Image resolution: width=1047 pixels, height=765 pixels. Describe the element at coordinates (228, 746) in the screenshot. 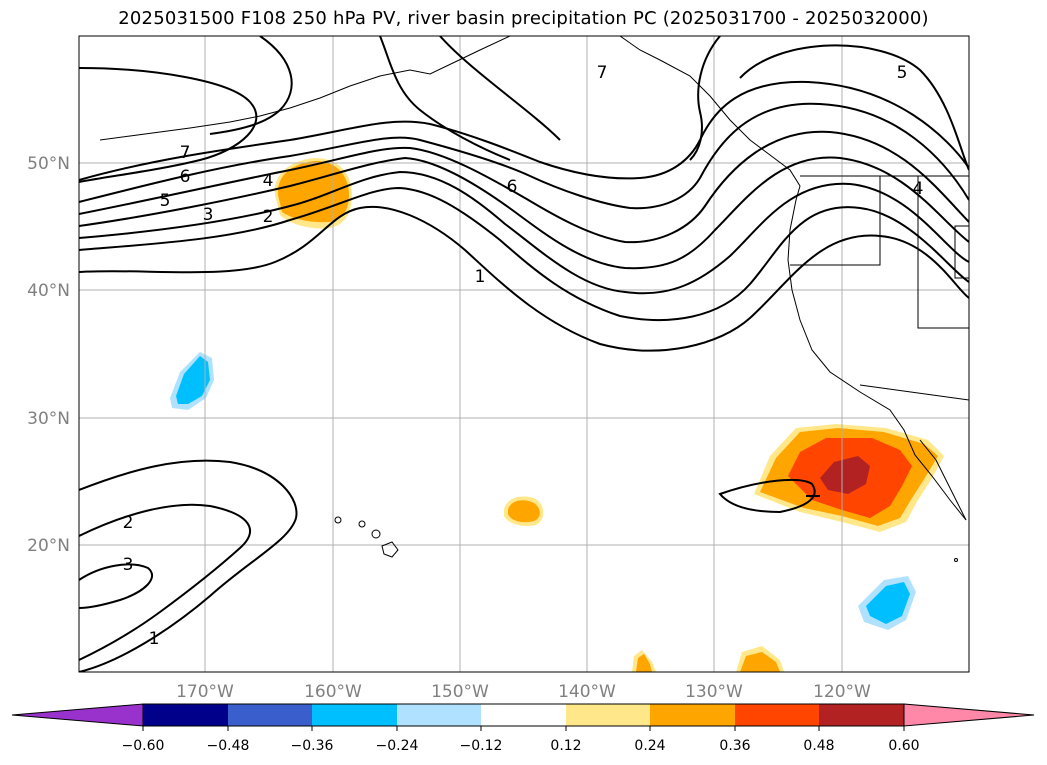

I see `colorbar-tick-label: −0.48` at that location.